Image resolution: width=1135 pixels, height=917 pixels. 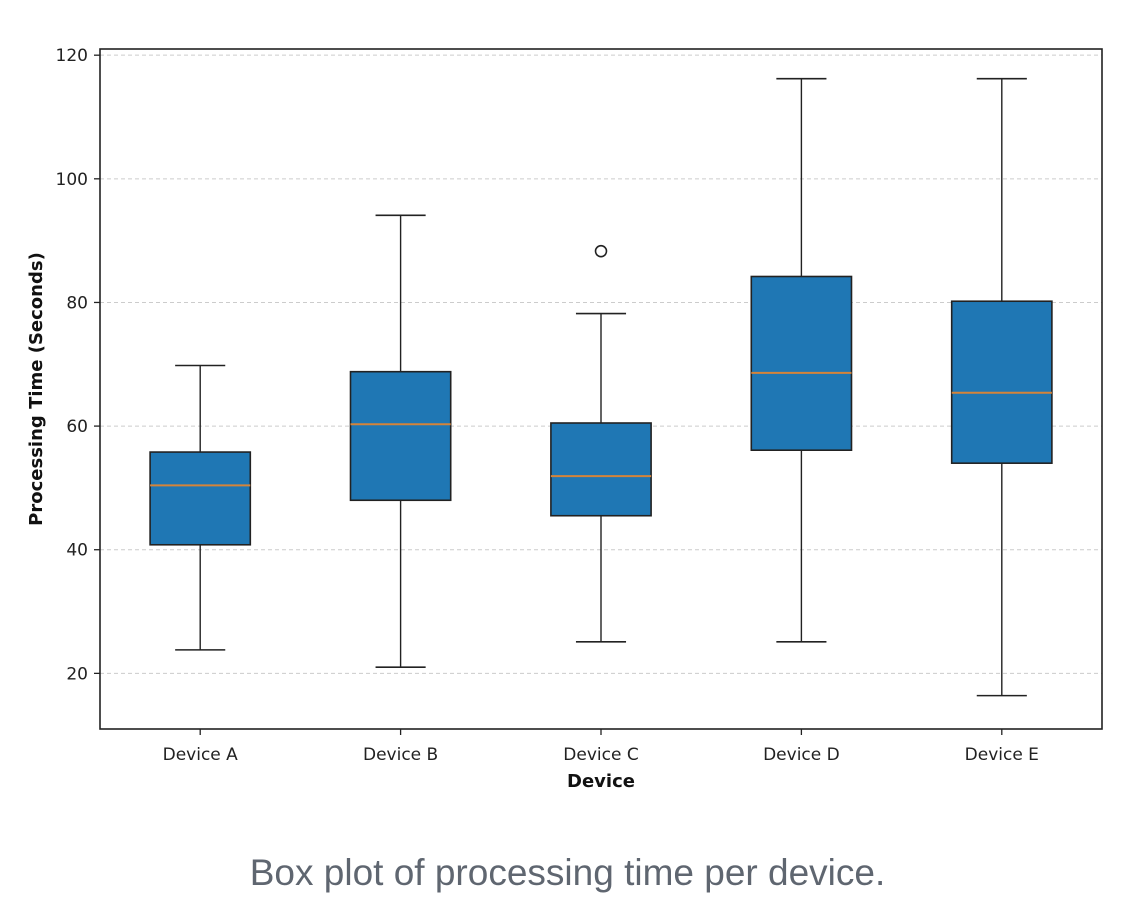 What do you see at coordinates (72, 180) in the screenshot?
I see `y-tick-label: 100` at bounding box center [72, 180].